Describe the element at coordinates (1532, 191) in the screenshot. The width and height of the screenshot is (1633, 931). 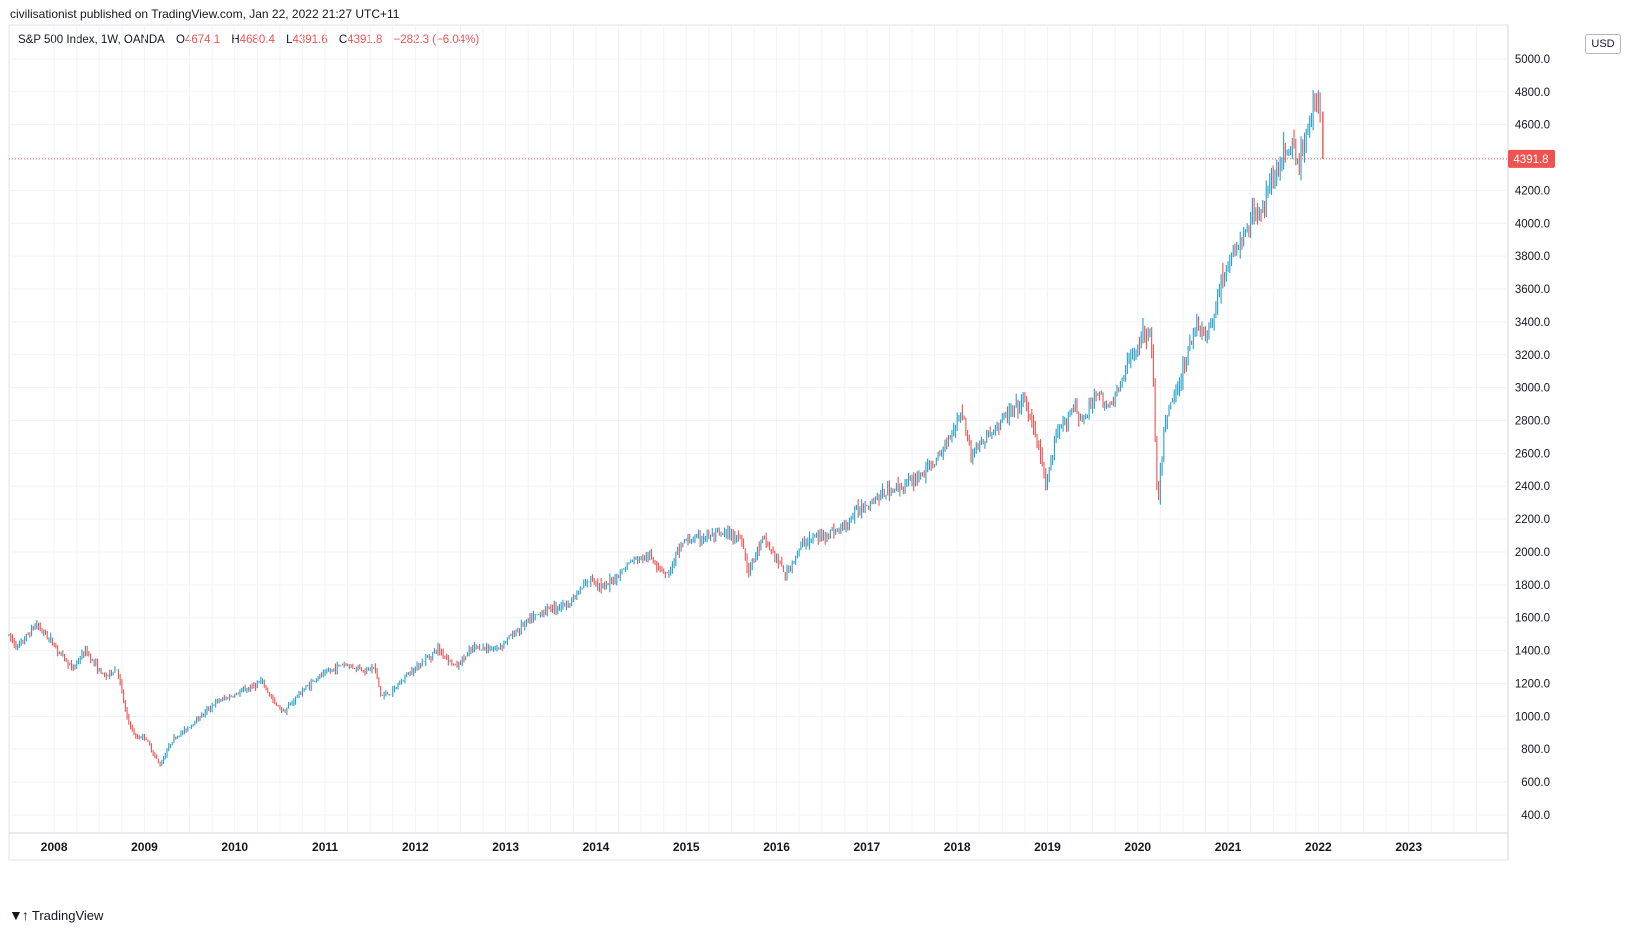
I see `price-tick-label: 4200.0` at that location.